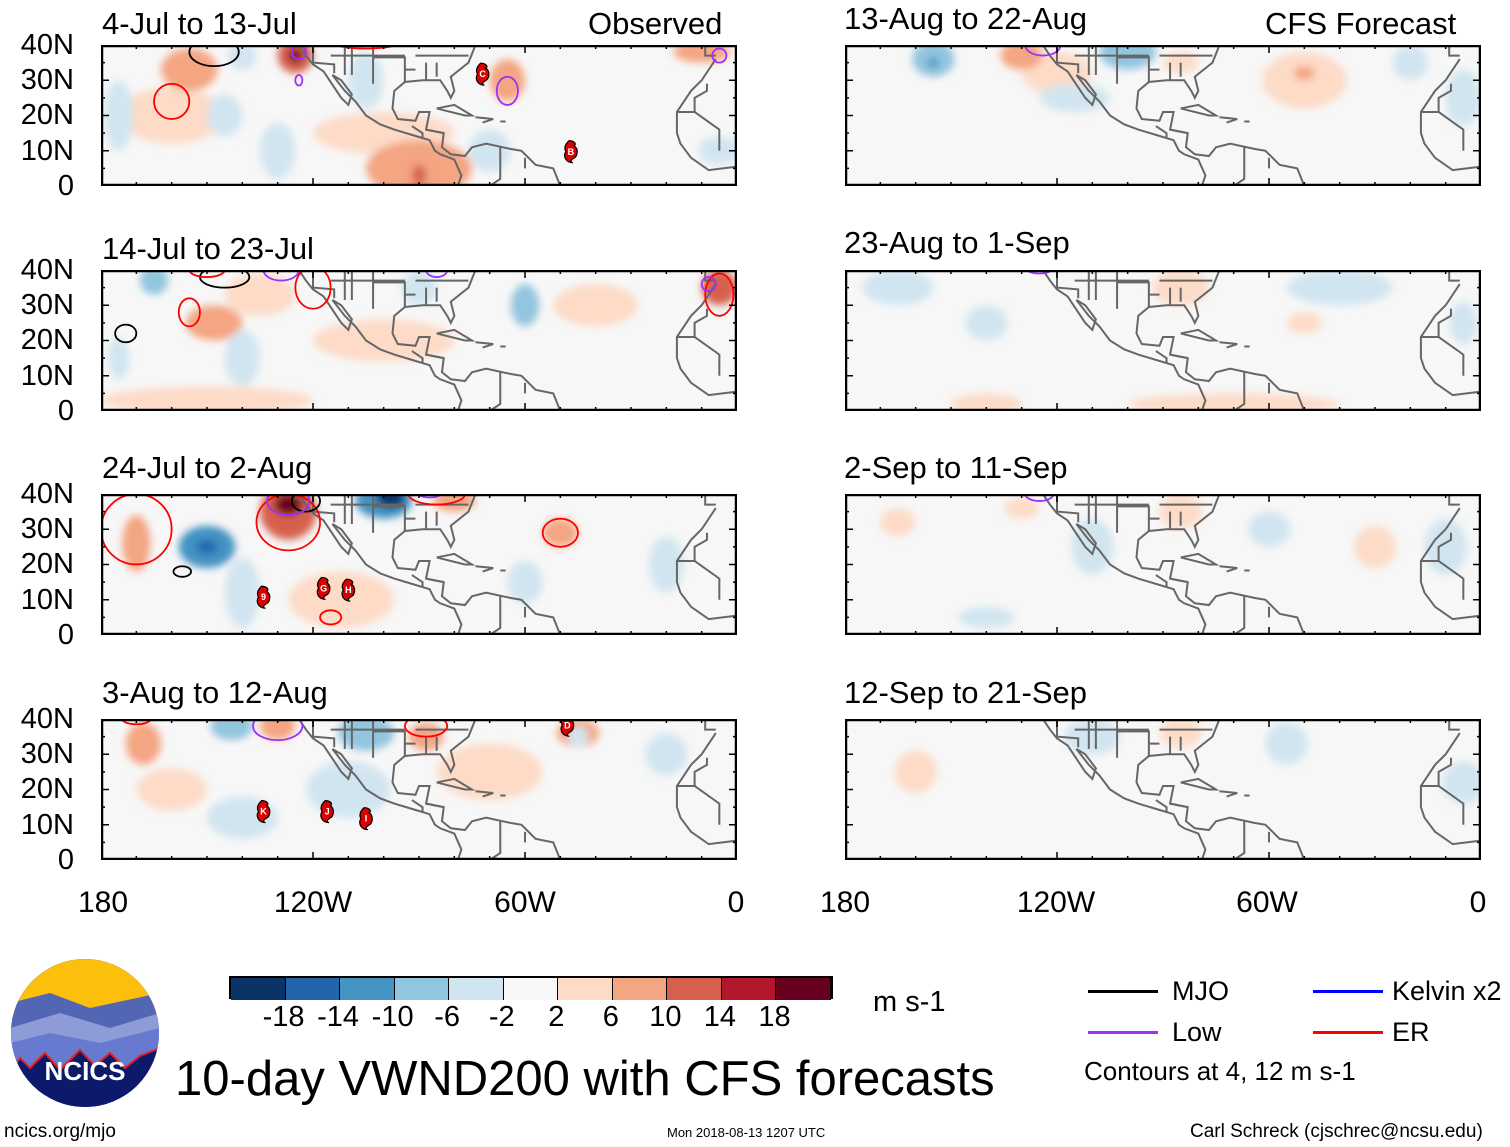 The width and height of the screenshot is (1510, 1147). What do you see at coordinates (207, 467) in the screenshot?
I see `panel-title: 24-Jul to 2-Aug` at bounding box center [207, 467].